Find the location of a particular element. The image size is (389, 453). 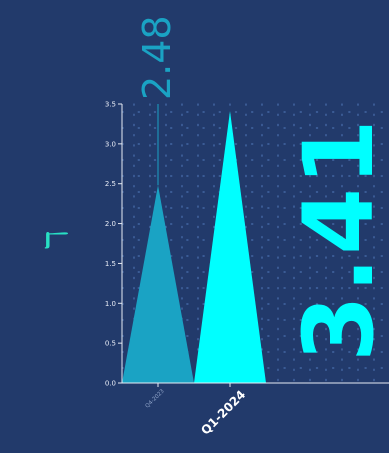

y-axis-label: ℸ is located at coordinates (57, 239).